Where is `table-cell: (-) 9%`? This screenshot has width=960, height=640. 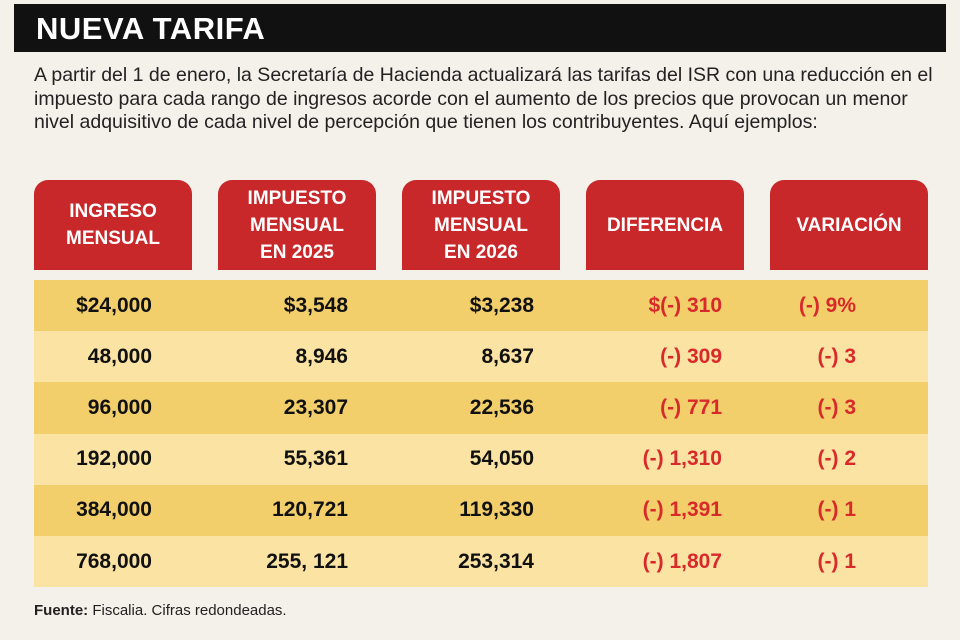 table-cell: (-) 9% is located at coordinates (827, 305).